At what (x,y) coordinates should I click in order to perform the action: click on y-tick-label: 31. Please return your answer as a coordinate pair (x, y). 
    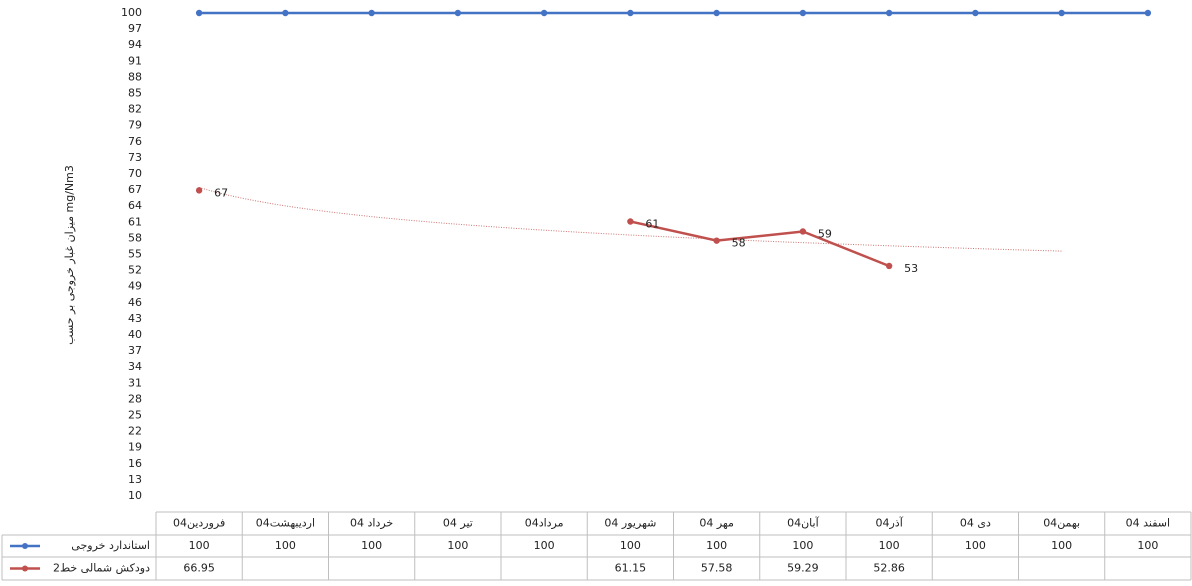
    Looking at the image, I should click on (135, 382).